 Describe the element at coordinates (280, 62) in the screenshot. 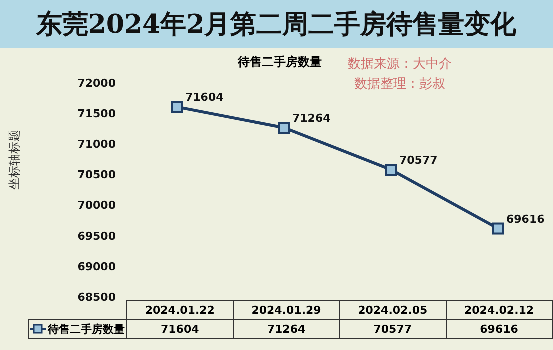

I see `chart-subtitle: 待售二手房数量` at that location.